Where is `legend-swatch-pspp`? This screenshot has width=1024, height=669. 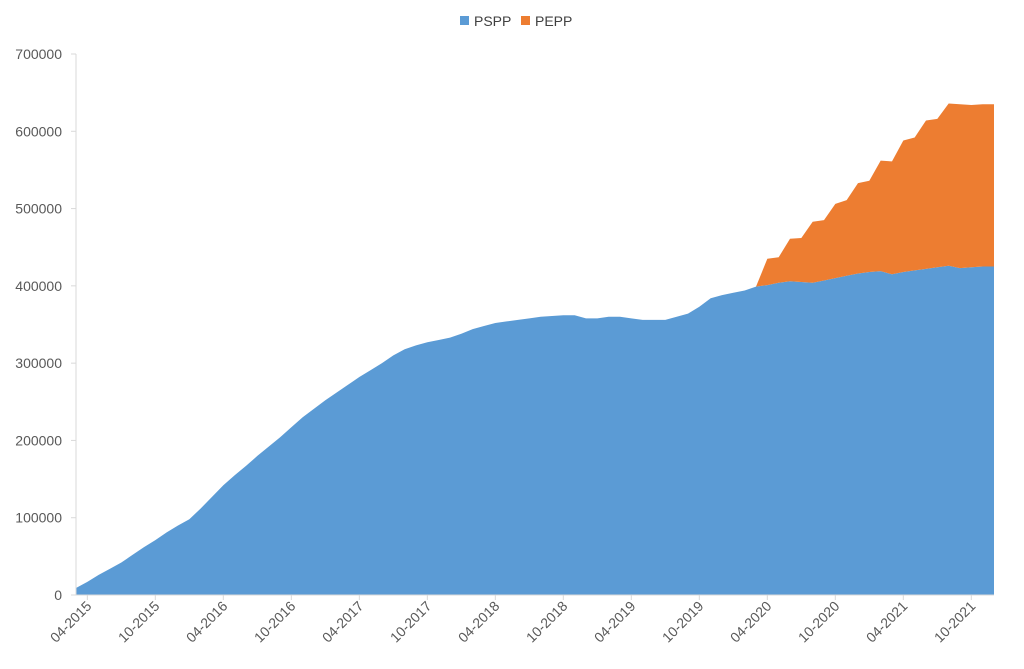 legend-swatch-pspp is located at coordinates (464, 20).